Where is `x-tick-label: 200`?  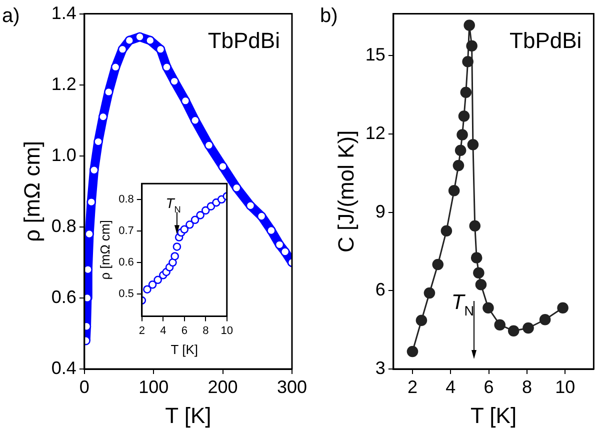 x-tick-label: 200 is located at coordinates (223, 386).